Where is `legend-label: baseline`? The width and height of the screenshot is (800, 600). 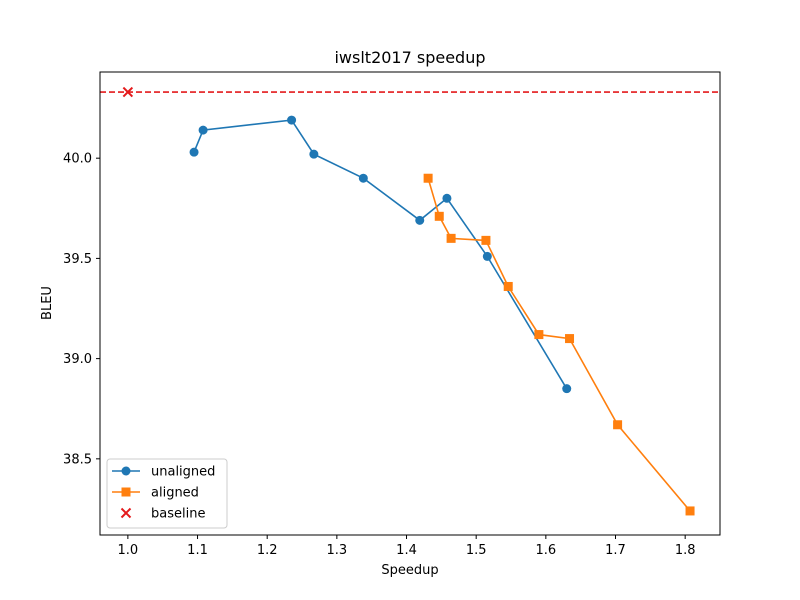
legend-label: baseline is located at coordinates (178, 514).